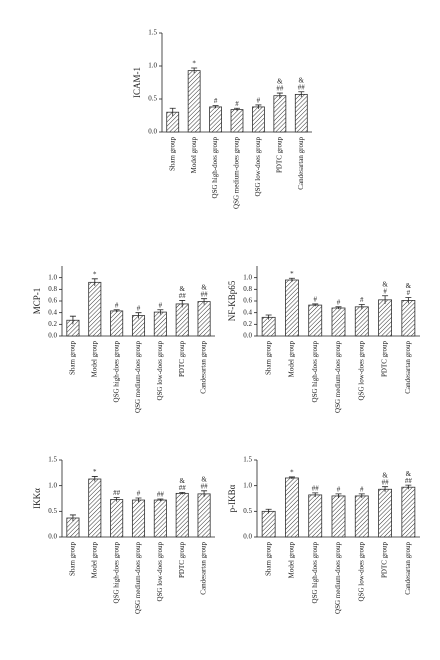 The image size is (440, 660). Describe the element at coordinates (52, 324) in the screenshot. I see `y-tick-label: 0.2` at that location.